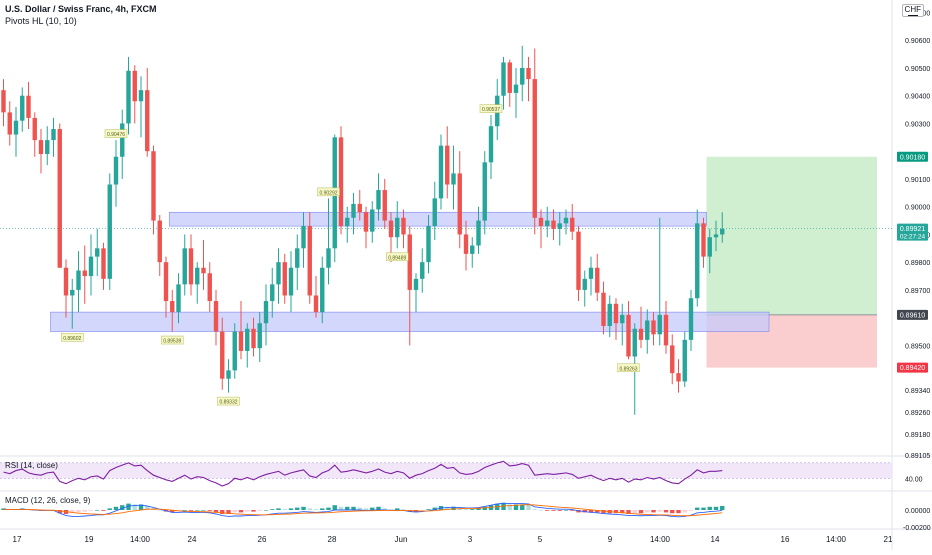 This screenshot has width=932, height=555. What do you see at coordinates (437, 219) in the screenshot?
I see `support-resistance-zone` at bounding box center [437, 219].